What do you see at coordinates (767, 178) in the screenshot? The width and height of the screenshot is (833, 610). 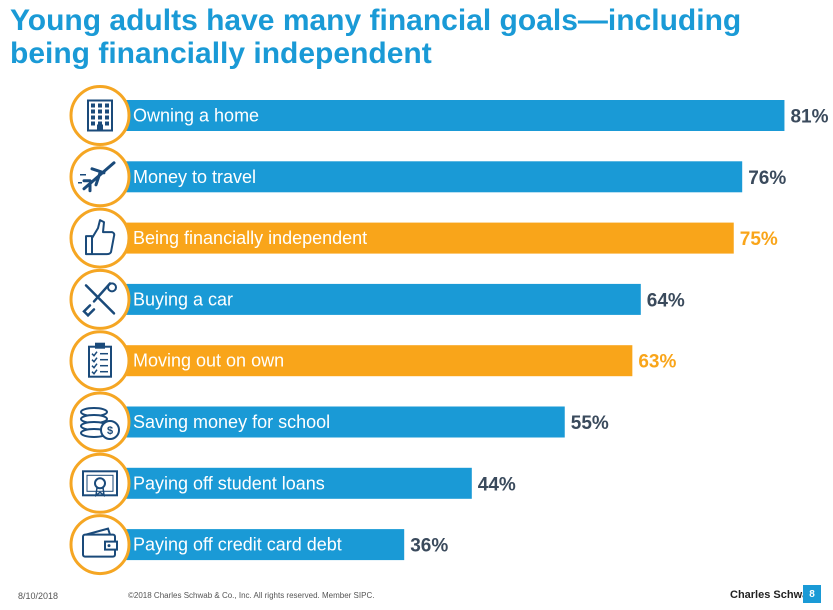 I see `bar-value-label: 76%` at bounding box center [767, 178].